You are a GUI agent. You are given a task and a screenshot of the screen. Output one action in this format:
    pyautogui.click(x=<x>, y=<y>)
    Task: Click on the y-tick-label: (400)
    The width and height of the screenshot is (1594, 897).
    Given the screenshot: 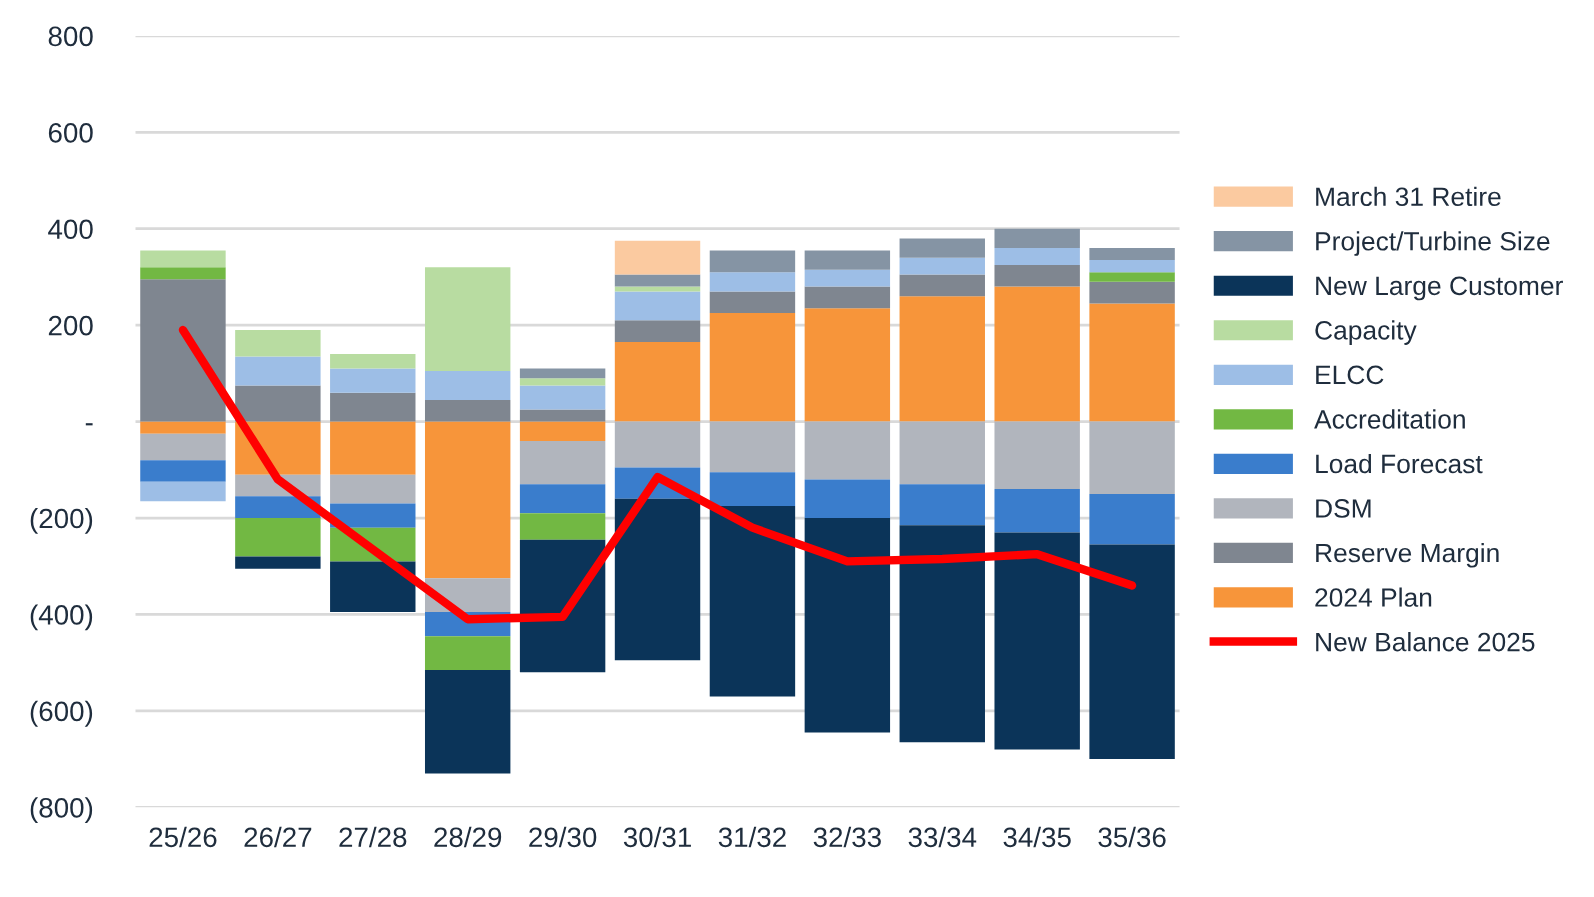 What is the action you would take?
    pyautogui.click(x=61, y=617)
    